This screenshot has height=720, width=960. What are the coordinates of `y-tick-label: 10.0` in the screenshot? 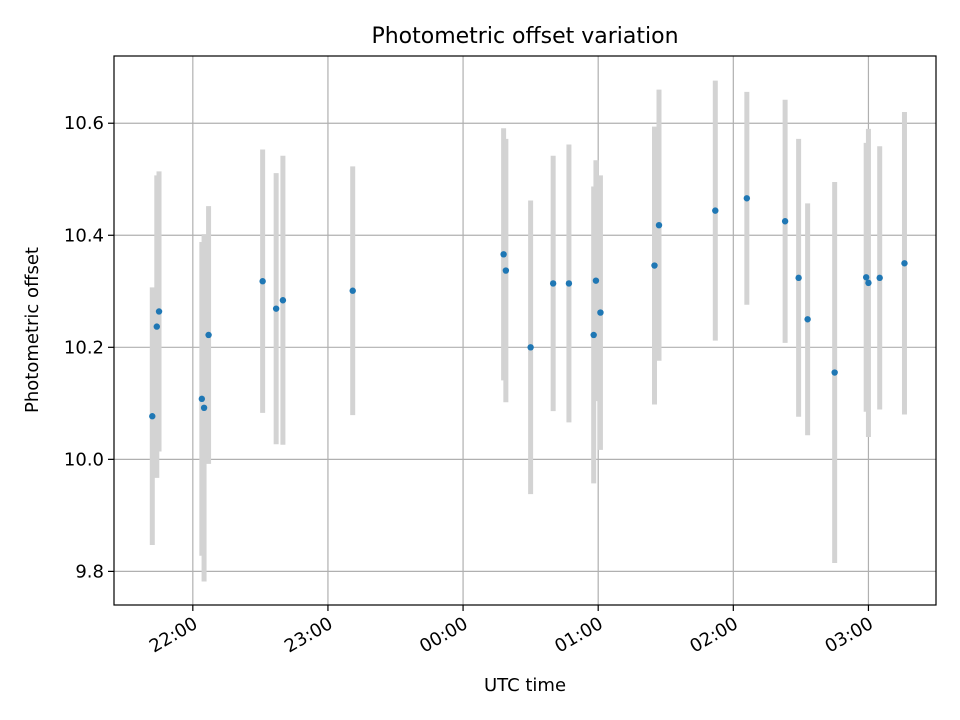 It's located at (84, 459).